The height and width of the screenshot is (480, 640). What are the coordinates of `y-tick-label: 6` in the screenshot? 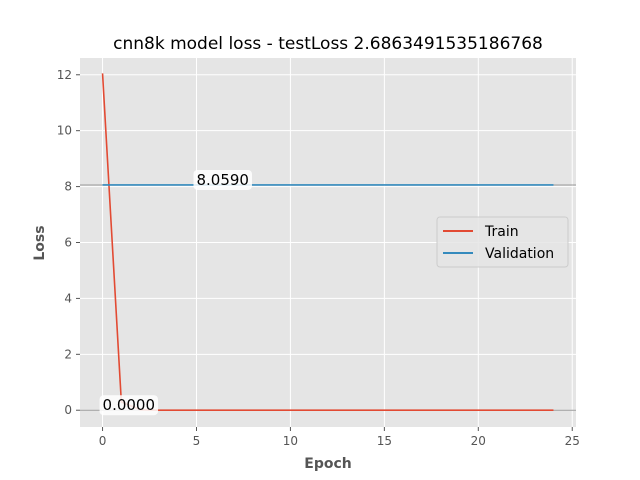 It's located at (68, 243).